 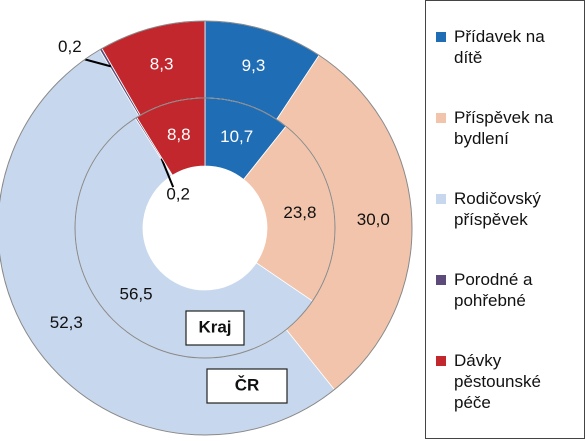 I want to click on value-label: 8,3, so click(x=162, y=64).